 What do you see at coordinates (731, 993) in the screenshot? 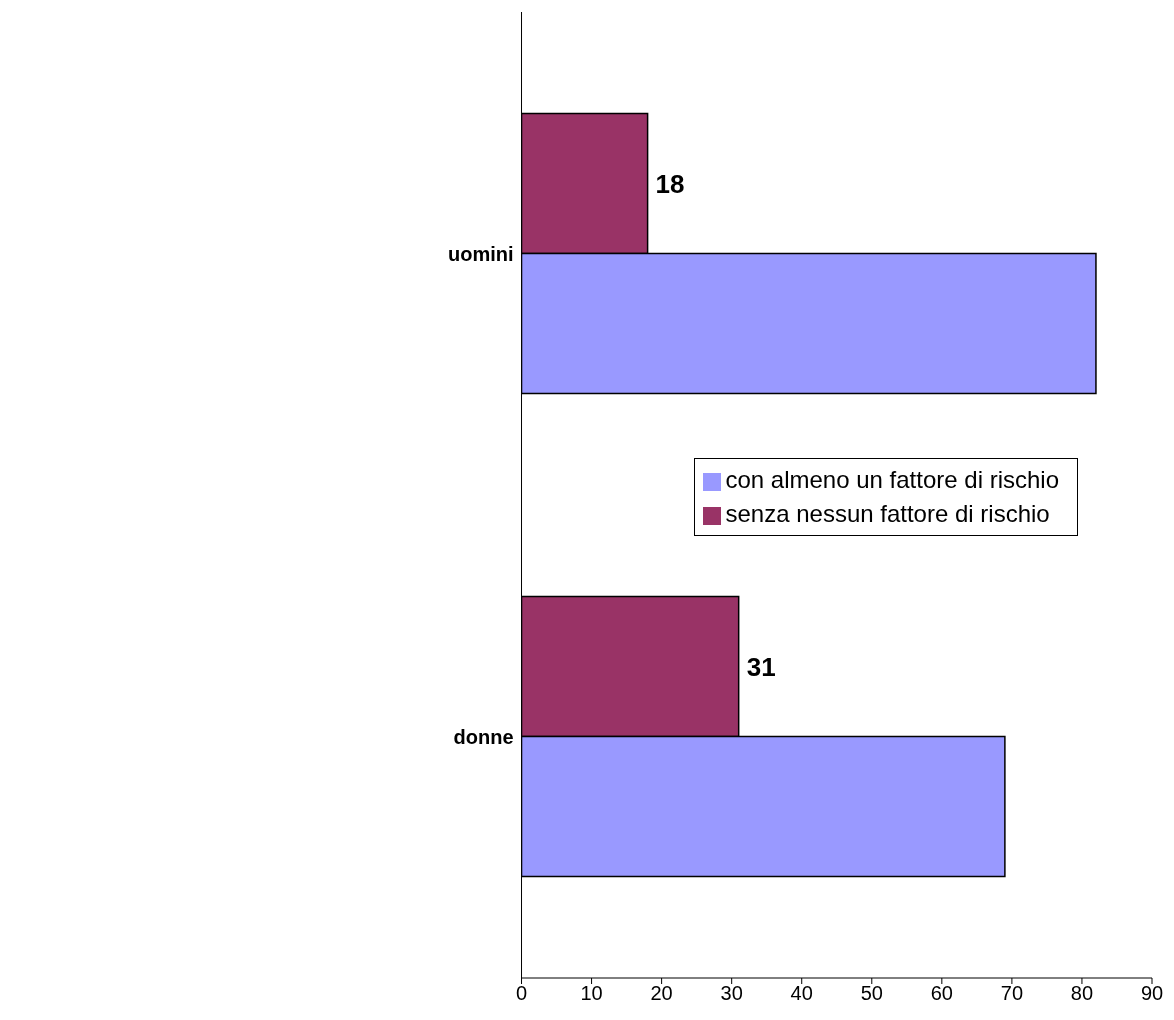
I see `x-tick-label: 30` at bounding box center [731, 993].